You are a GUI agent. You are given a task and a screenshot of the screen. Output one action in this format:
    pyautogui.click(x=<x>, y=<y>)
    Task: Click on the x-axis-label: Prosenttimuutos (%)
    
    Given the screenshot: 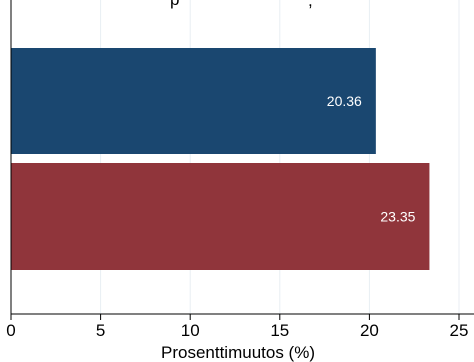 What is the action you would take?
    pyautogui.click(x=238, y=352)
    